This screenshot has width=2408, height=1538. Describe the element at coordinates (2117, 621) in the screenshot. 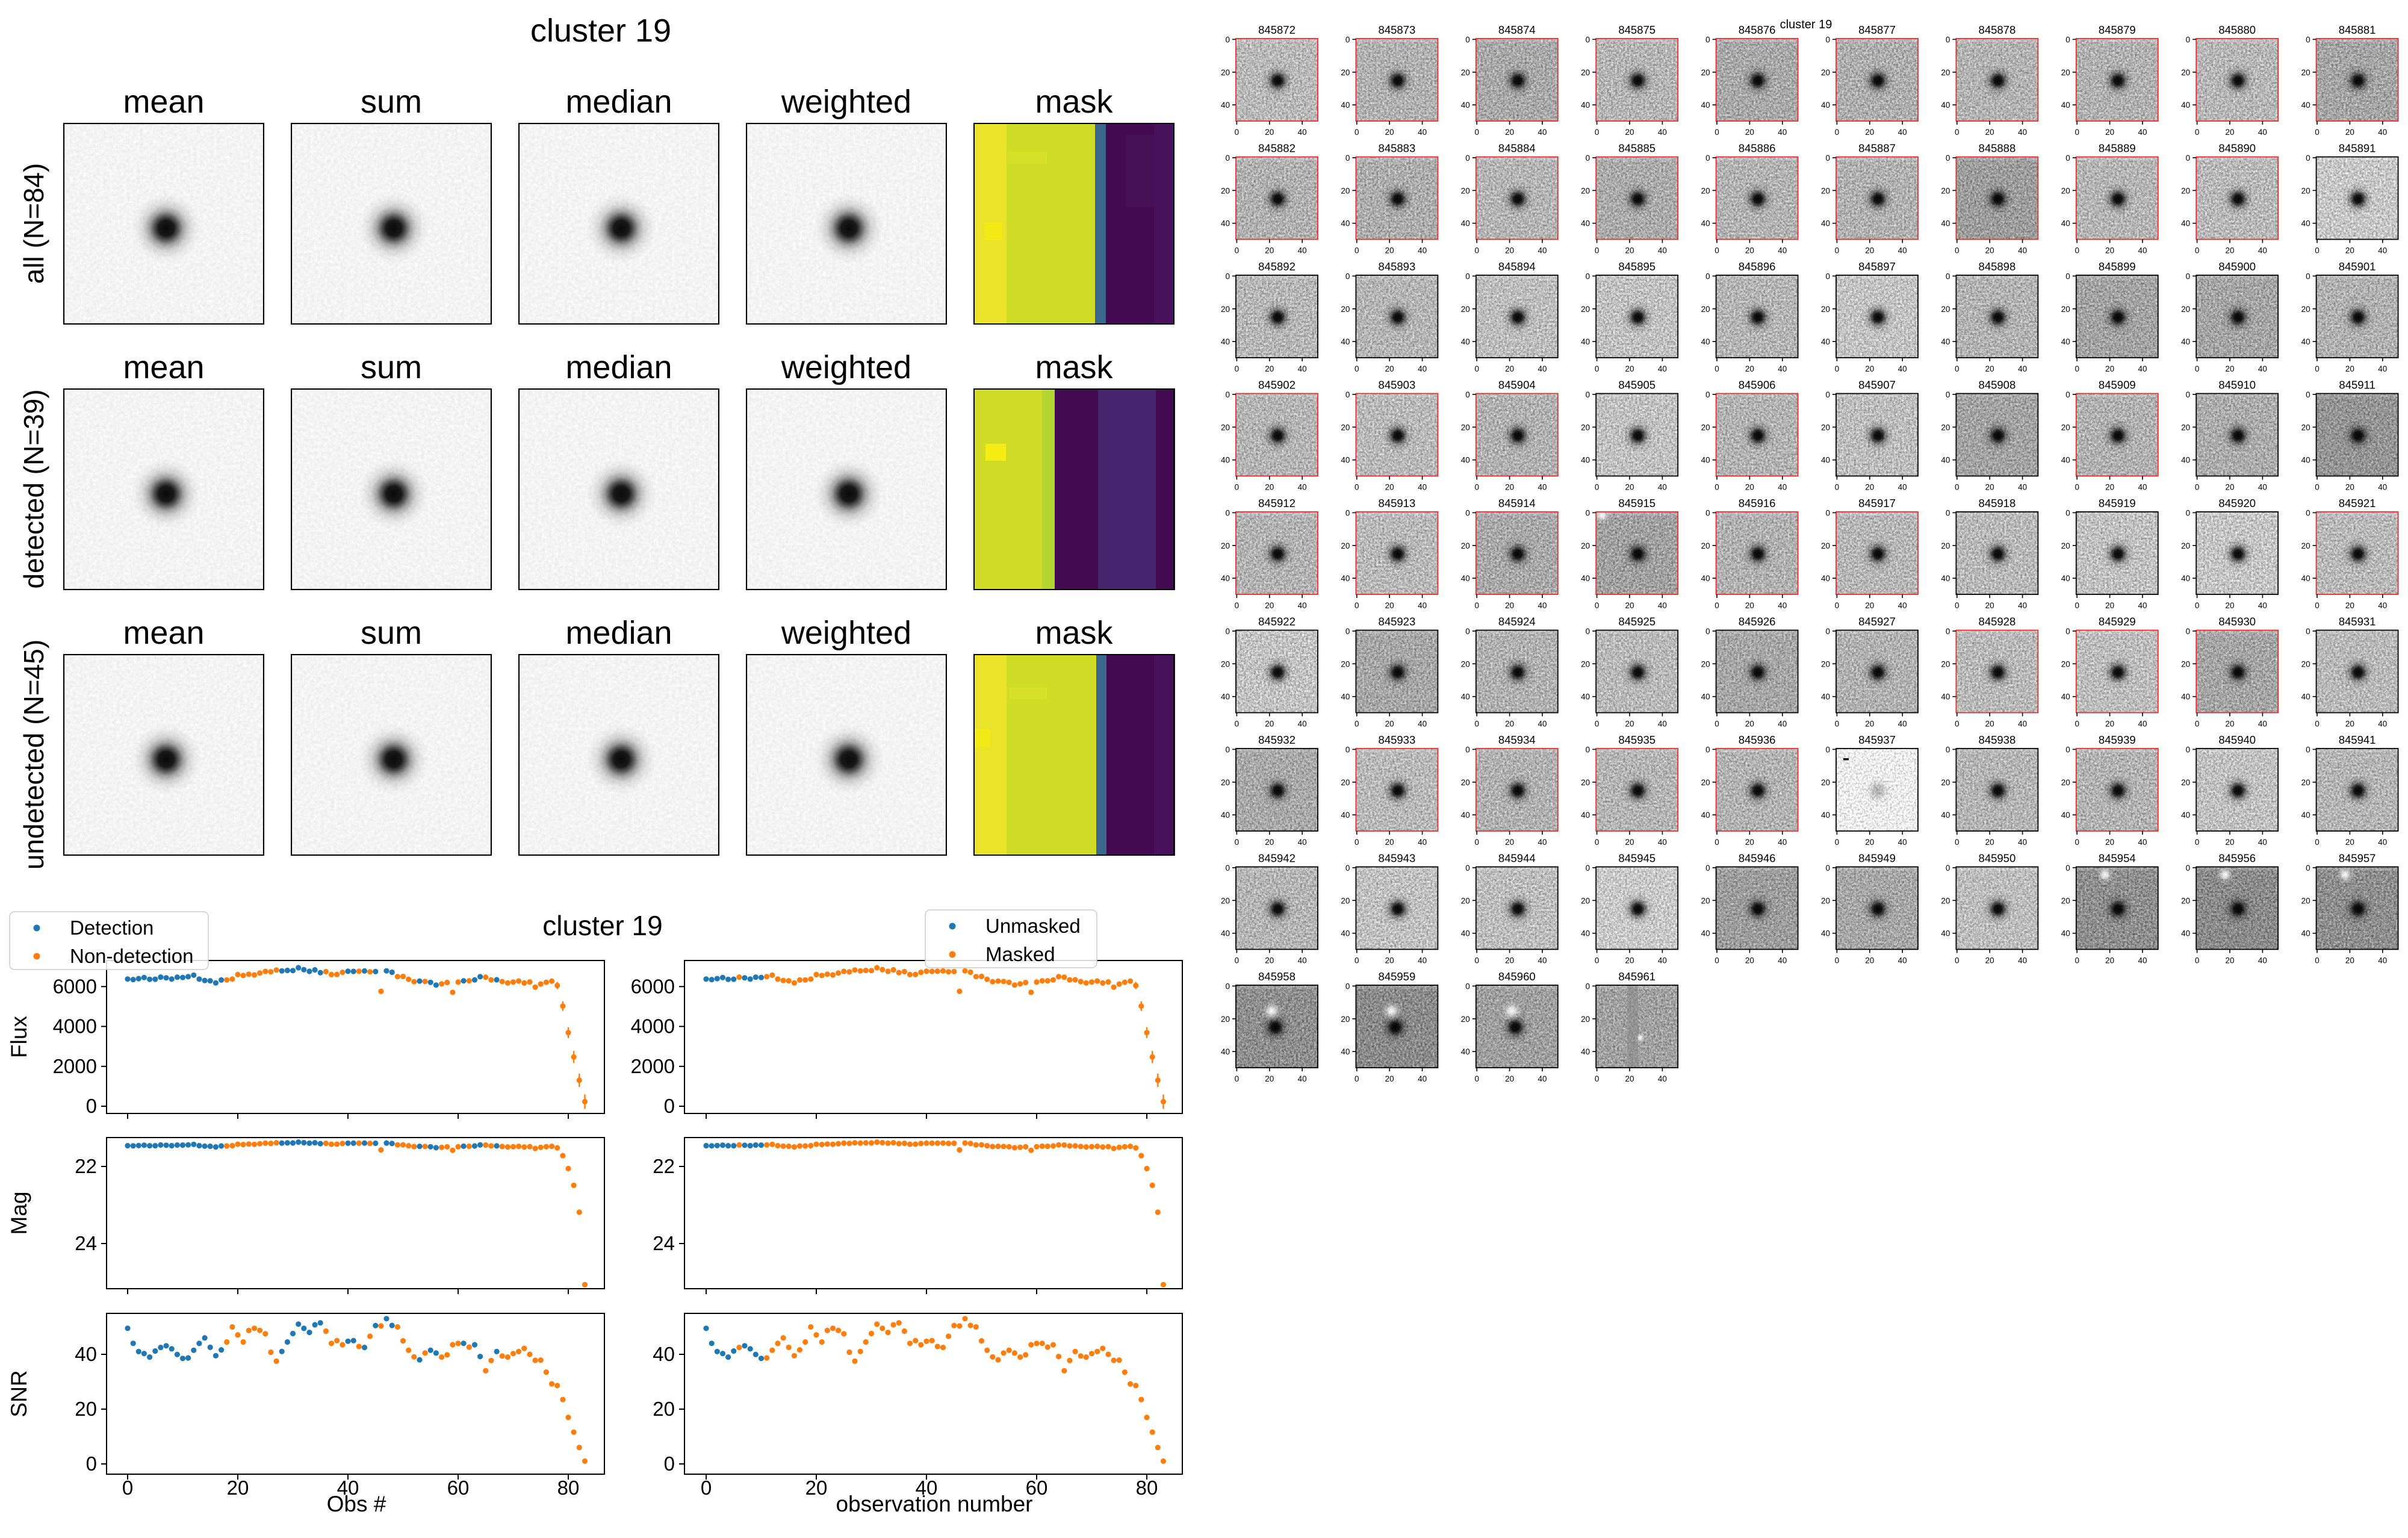

I see `svg-text: 845929` at that location.